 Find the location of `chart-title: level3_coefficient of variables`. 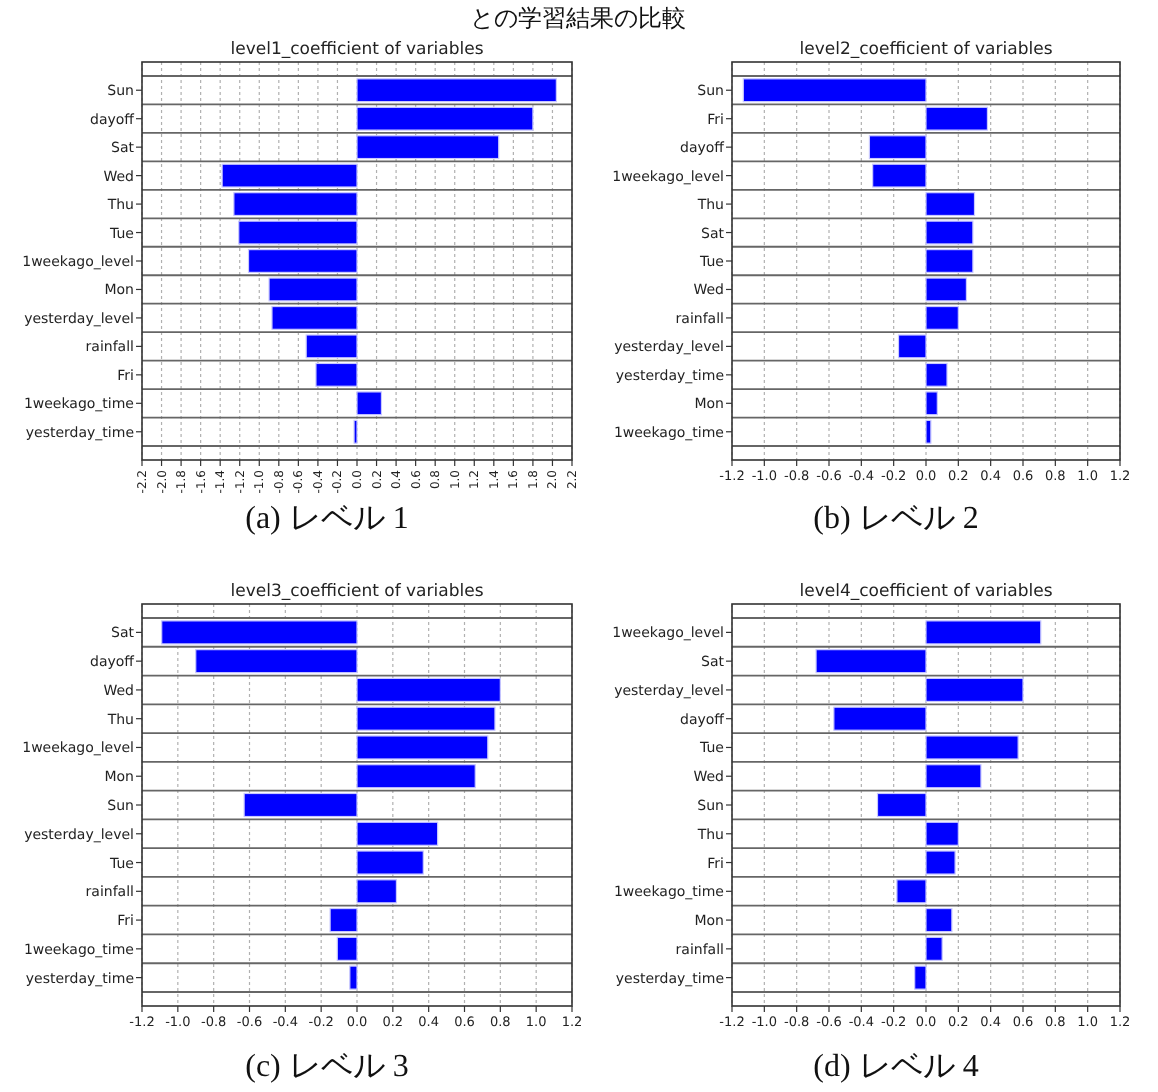

chart-title: level3_coefficient of variables is located at coordinates (357, 592).